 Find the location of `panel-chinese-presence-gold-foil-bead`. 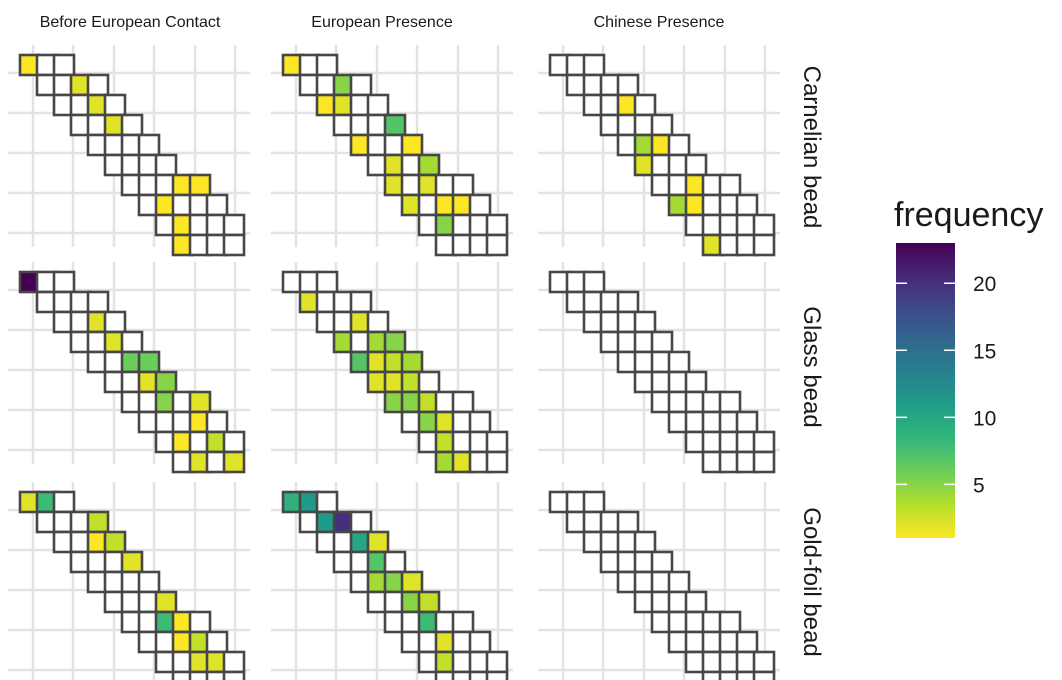

panel-chinese-presence-gold-foil-bead is located at coordinates (659, 581).